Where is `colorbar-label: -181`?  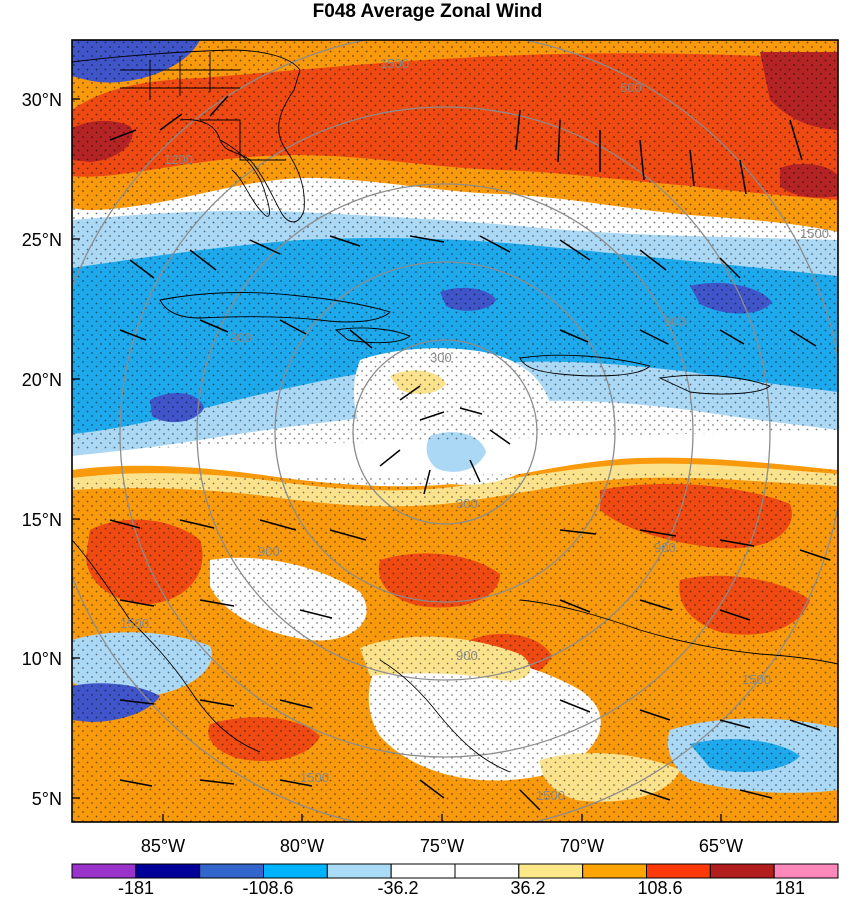 colorbar-label: -181 is located at coordinates (136, 888).